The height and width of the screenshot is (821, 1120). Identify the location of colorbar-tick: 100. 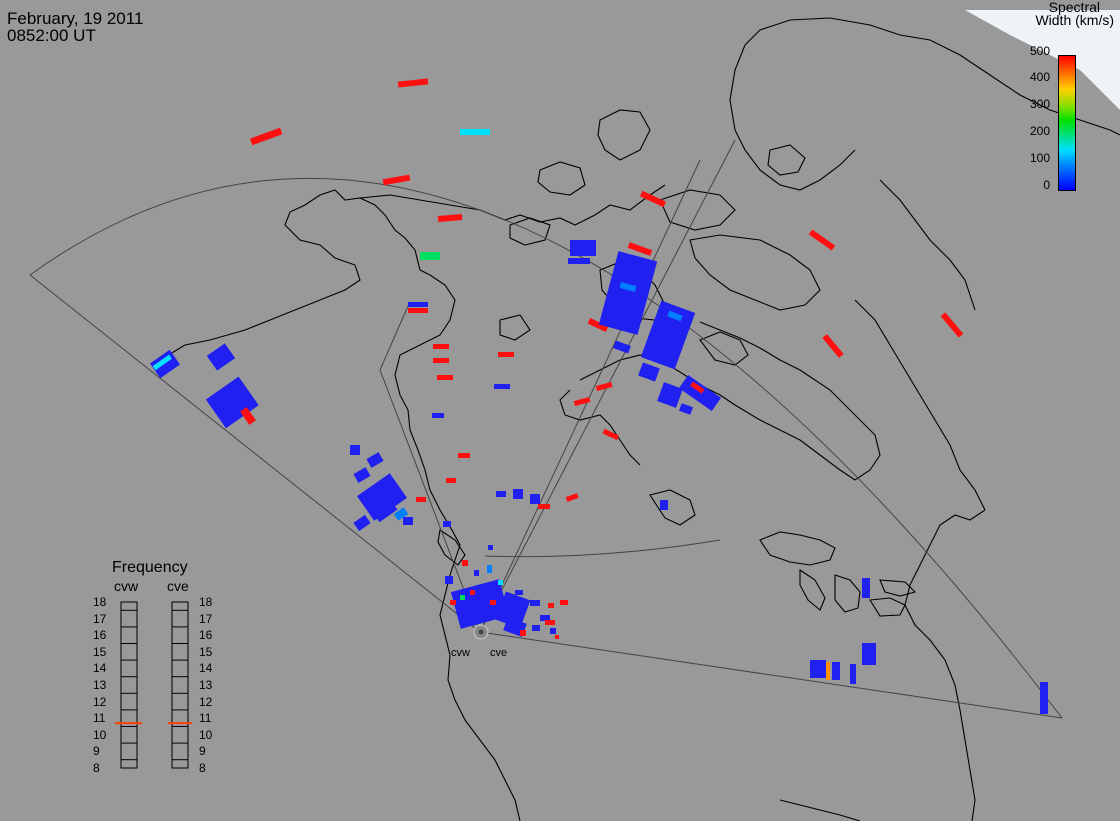
(1039, 158).